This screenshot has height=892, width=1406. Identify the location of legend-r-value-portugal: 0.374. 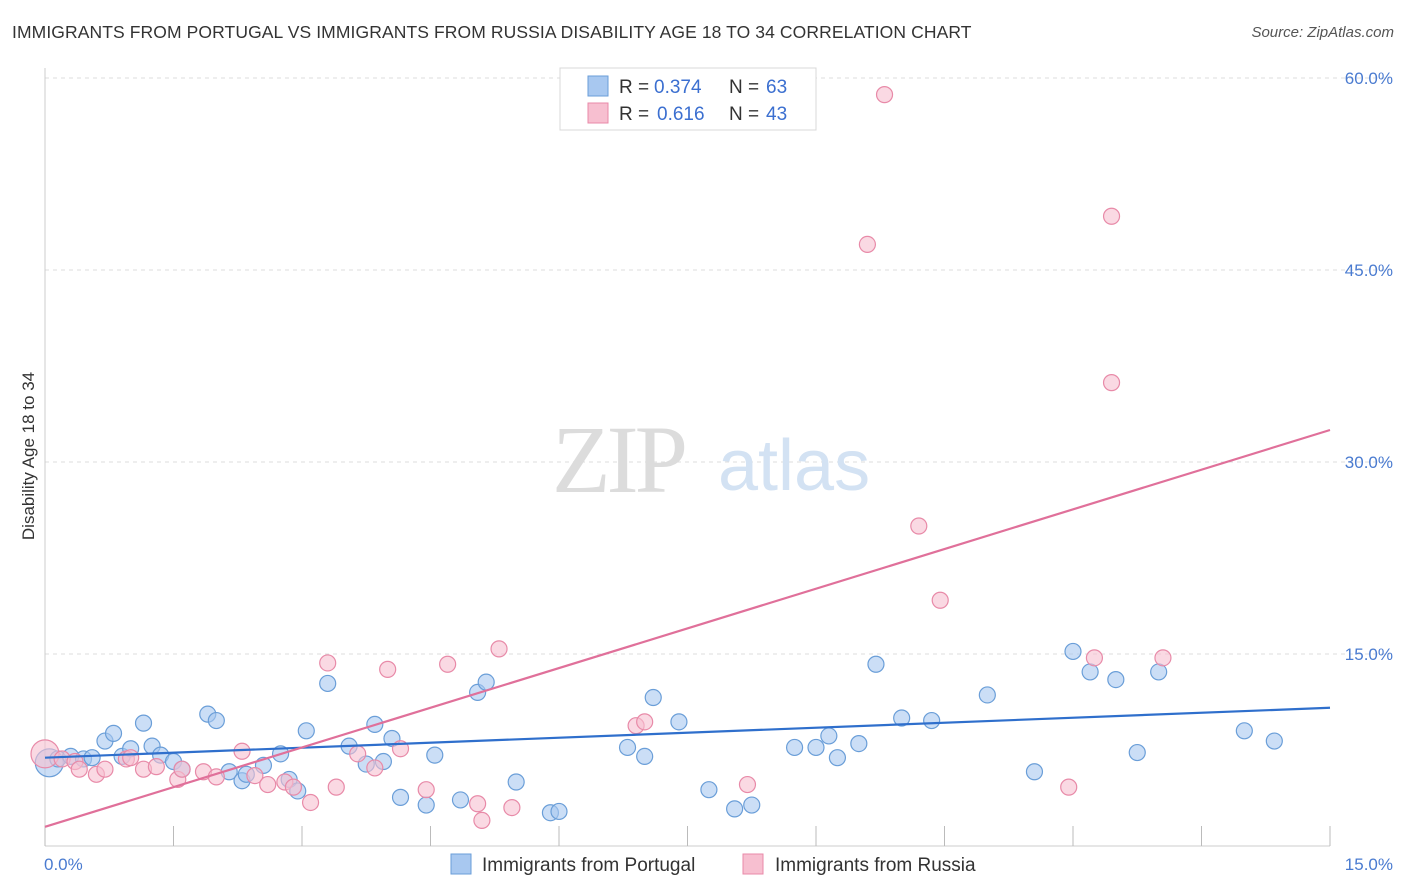
(678, 87).